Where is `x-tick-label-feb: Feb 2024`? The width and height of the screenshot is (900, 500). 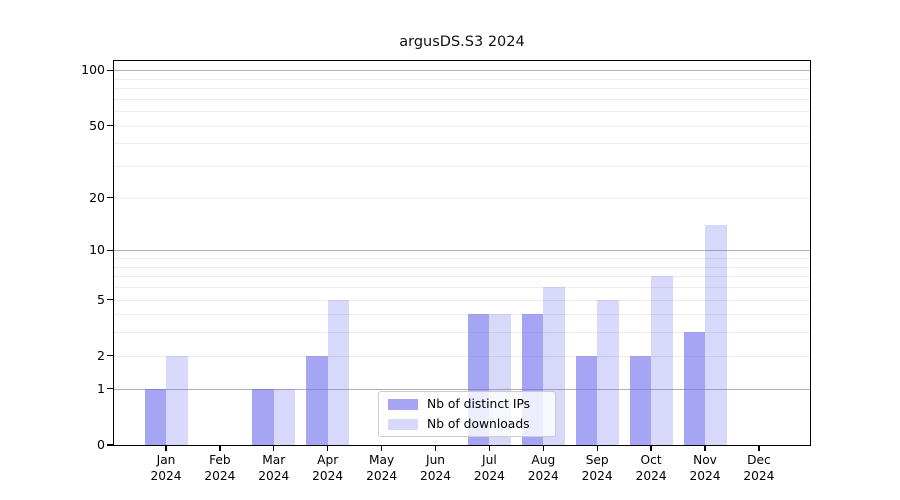
x-tick-label-feb: Feb 2024 is located at coordinates (220, 468).